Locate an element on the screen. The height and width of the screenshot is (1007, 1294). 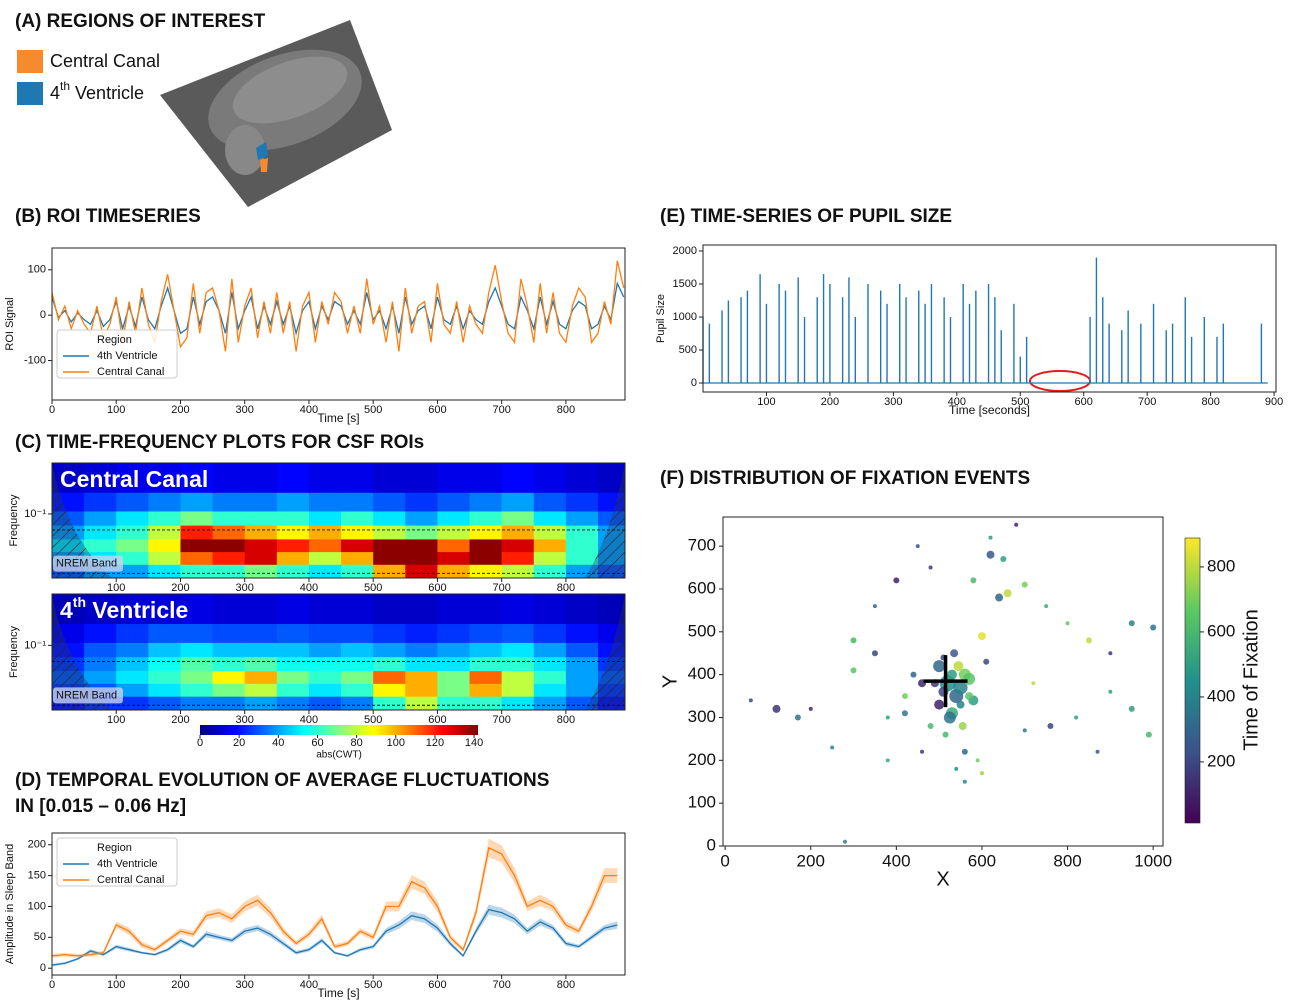
y-tick-label: 600 is located at coordinates (702, 587).